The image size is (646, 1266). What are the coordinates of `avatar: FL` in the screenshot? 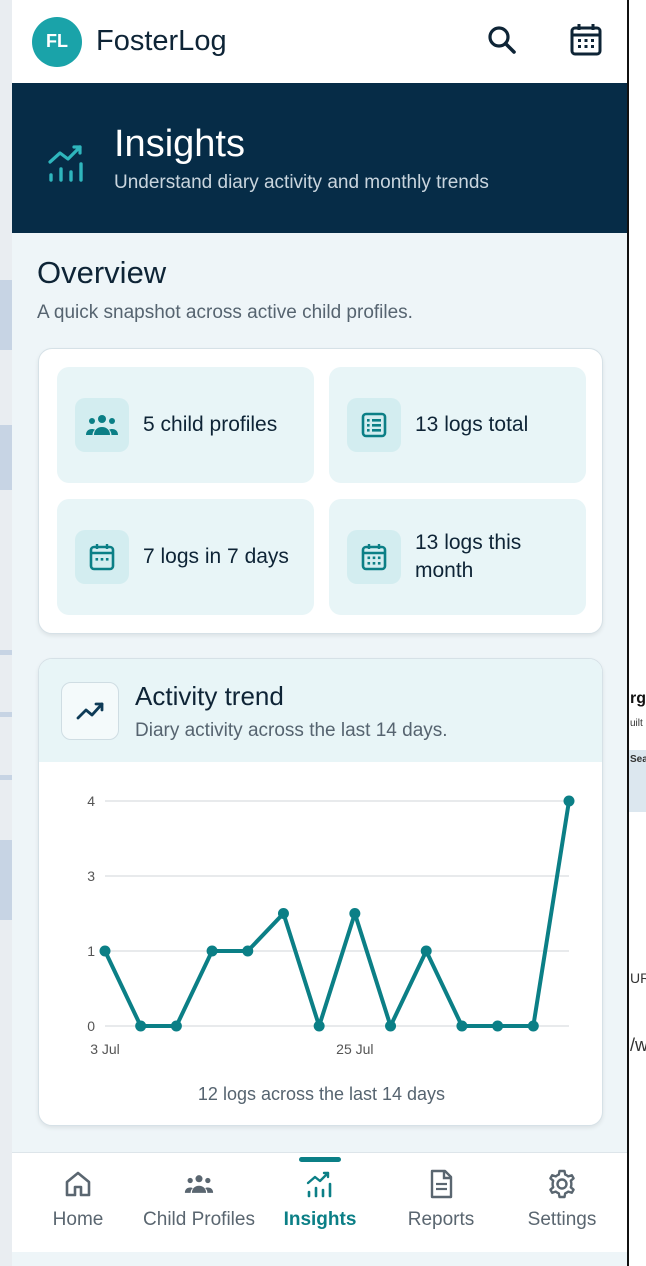 It's located at (57, 41).